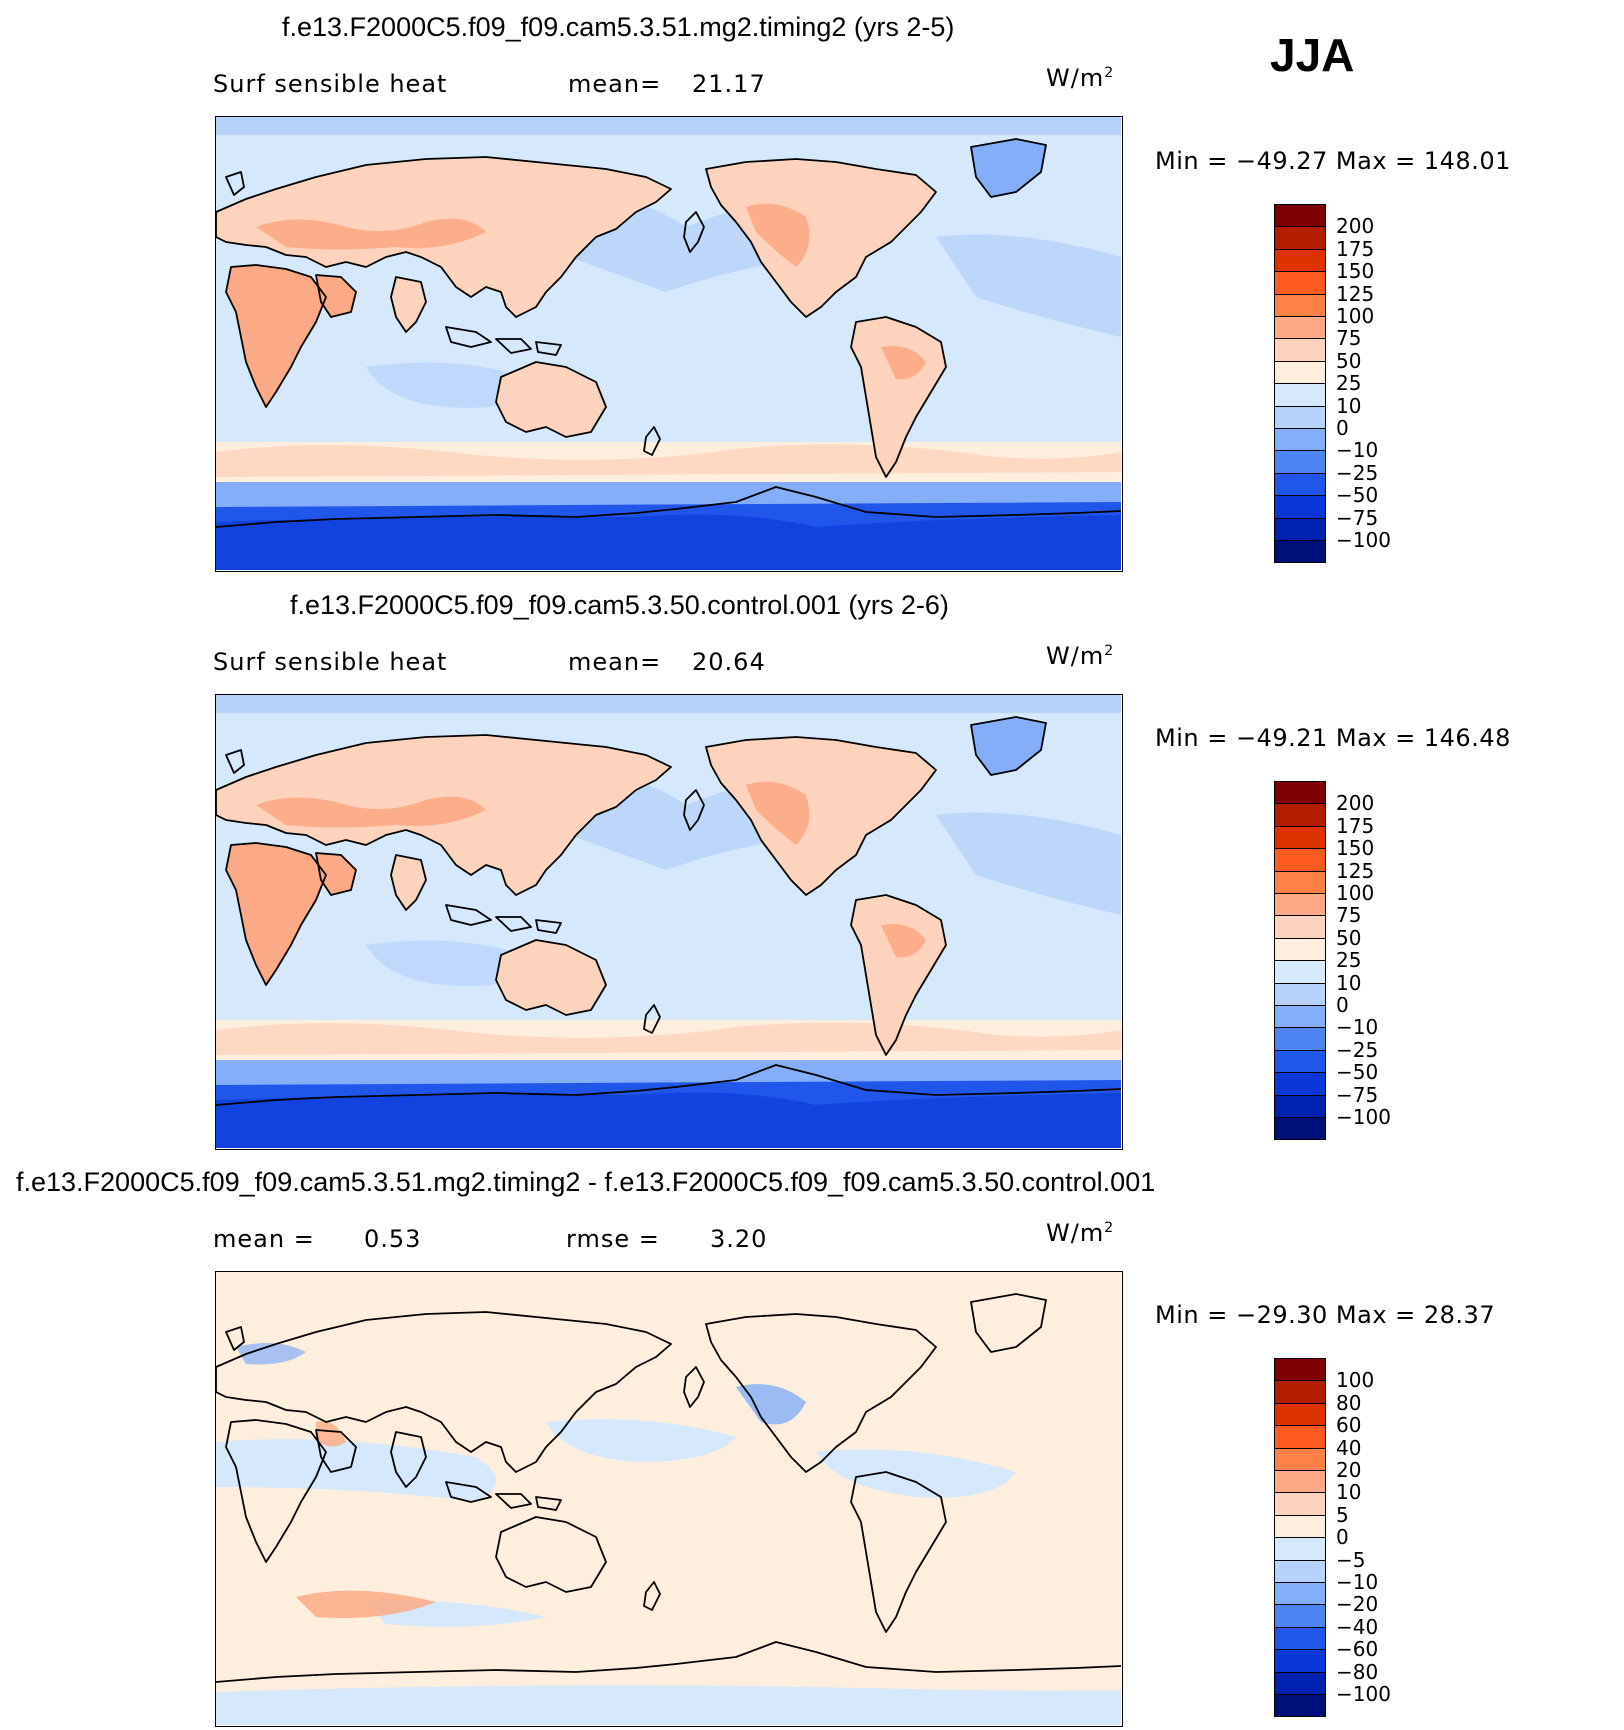  Describe the element at coordinates (264, 1239) in the screenshot. I see `panel-3-mean-label: mean =` at that location.